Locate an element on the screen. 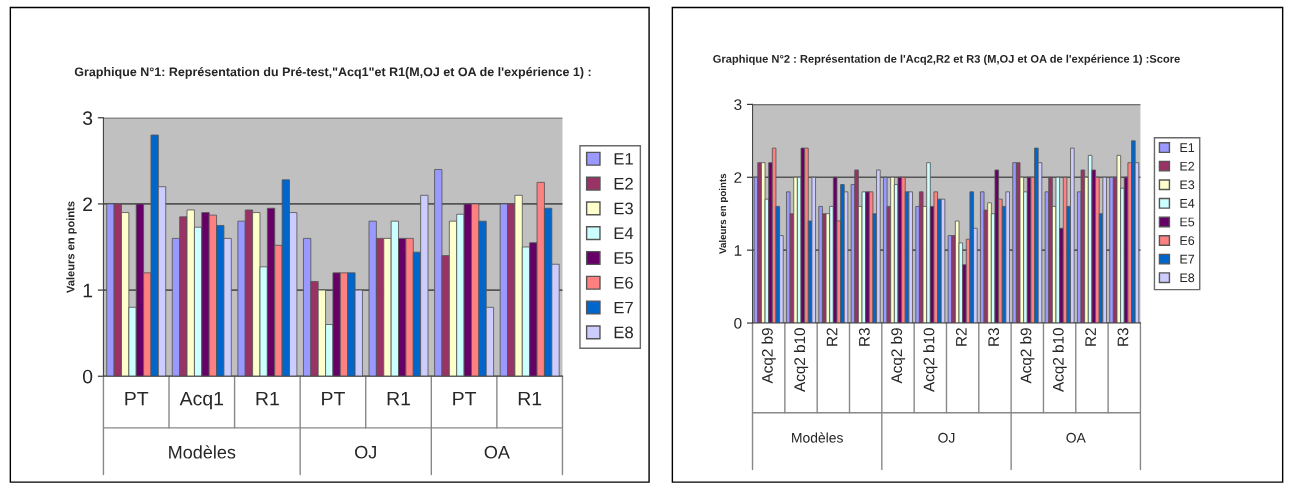  chart-title: Graphique N°1: Représentation du Pré-test,"Acq1"et R1(M,OJ et OA de l'expérience 1) : is located at coordinates (332, 72).